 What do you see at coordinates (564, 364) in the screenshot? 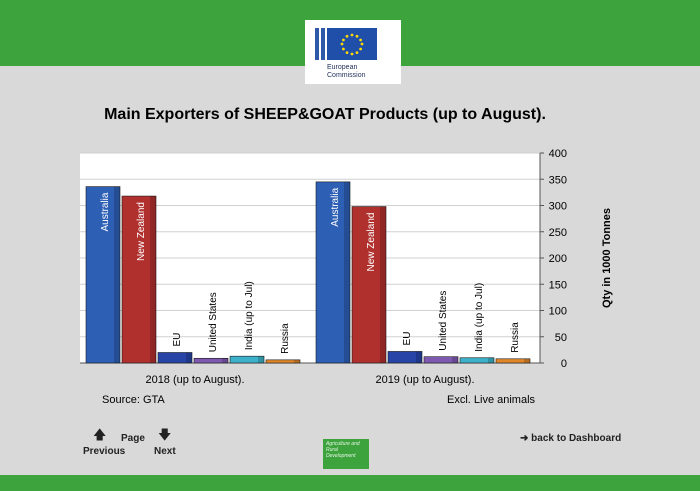
I see `y-tick-label: 0` at bounding box center [564, 364].